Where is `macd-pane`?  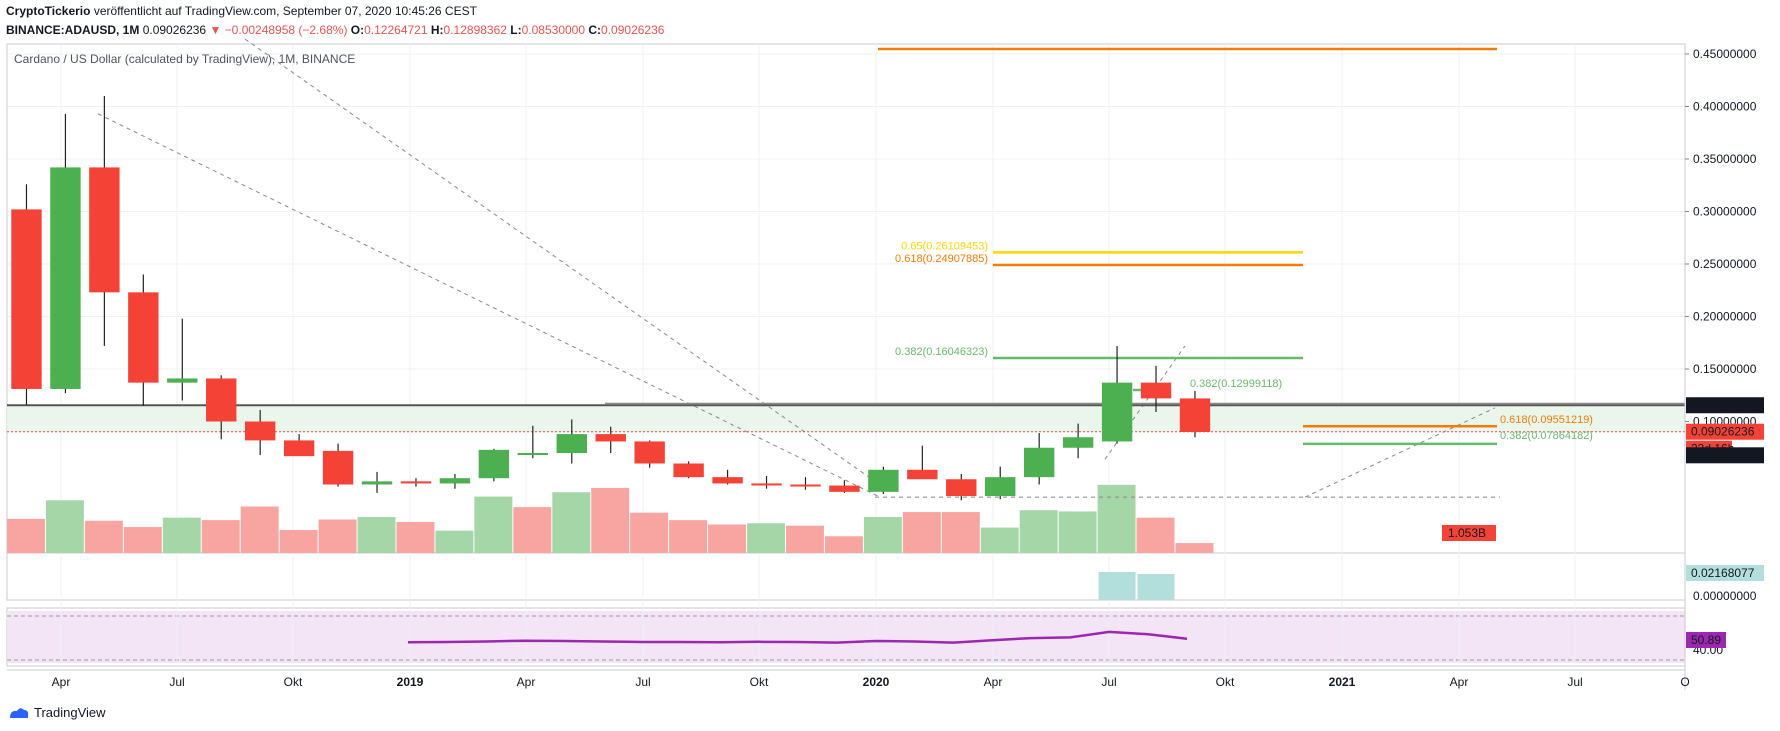 macd-pane is located at coordinates (846, 576).